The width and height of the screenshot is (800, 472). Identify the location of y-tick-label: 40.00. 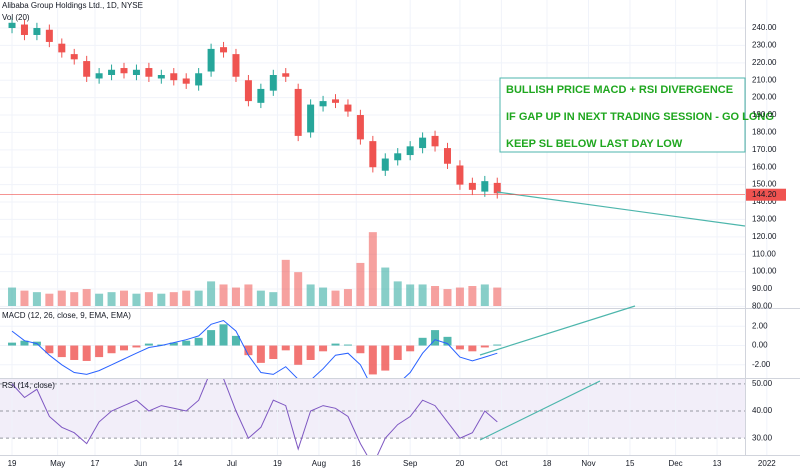
(762, 410).